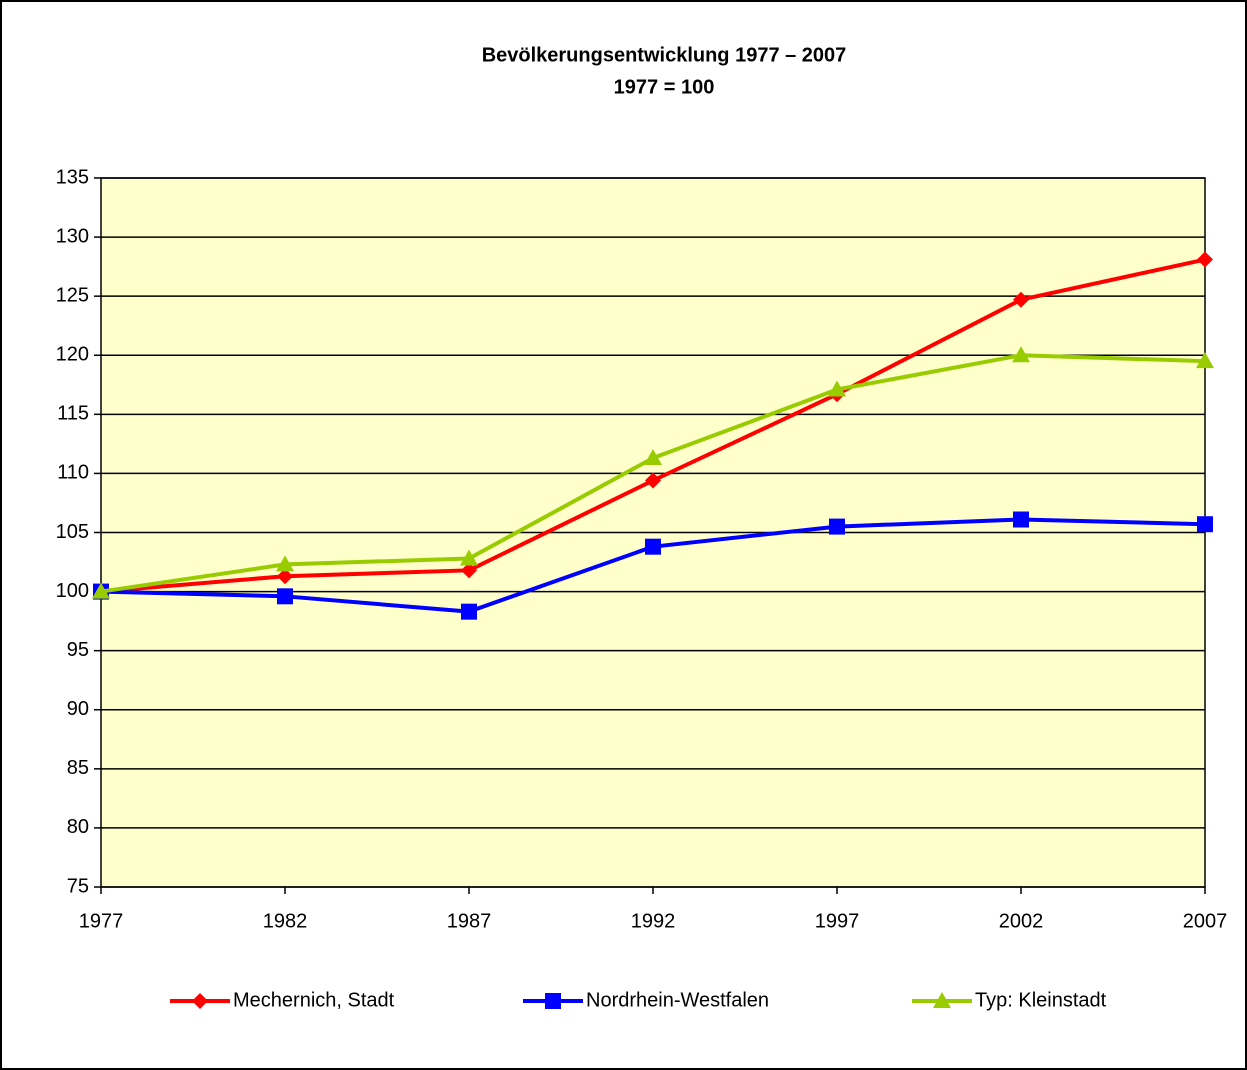 Image resolution: width=1247 pixels, height=1070 pixels. Describe the element at coordinates (72, 591) in the screenshot. I see `y-tick-label: 100` at that location.